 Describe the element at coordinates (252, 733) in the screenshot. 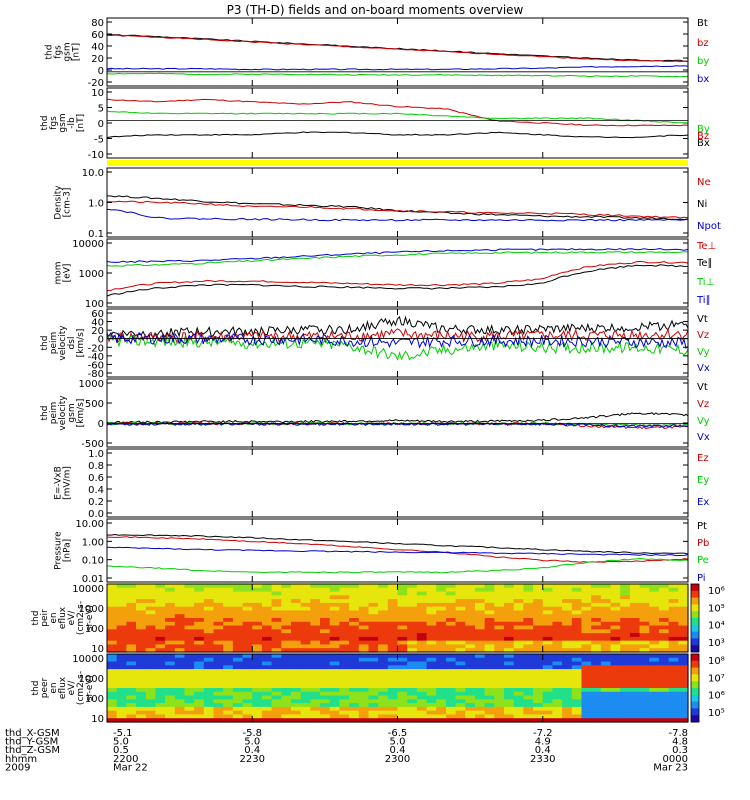

I see `xaxis-tick-value: -5.8` at that location.